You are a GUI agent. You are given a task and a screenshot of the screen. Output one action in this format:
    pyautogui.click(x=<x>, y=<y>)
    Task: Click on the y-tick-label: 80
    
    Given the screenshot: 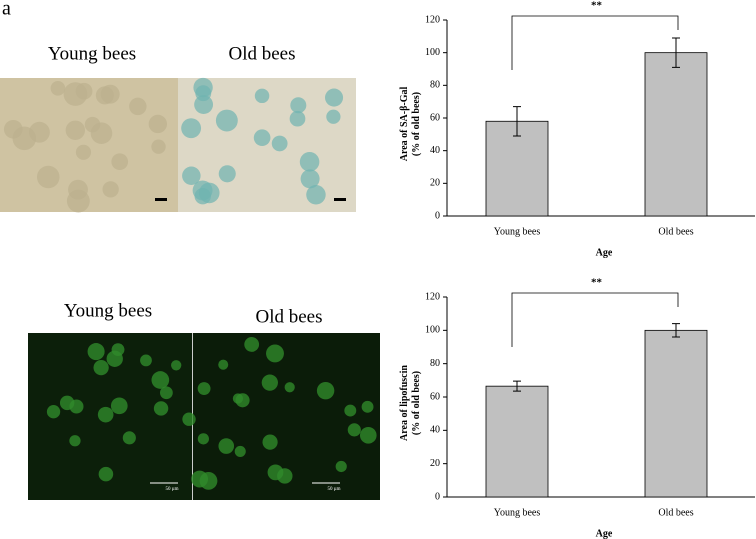 What is the action you would take?
    pyautogui.click(x=435, y=85)
    